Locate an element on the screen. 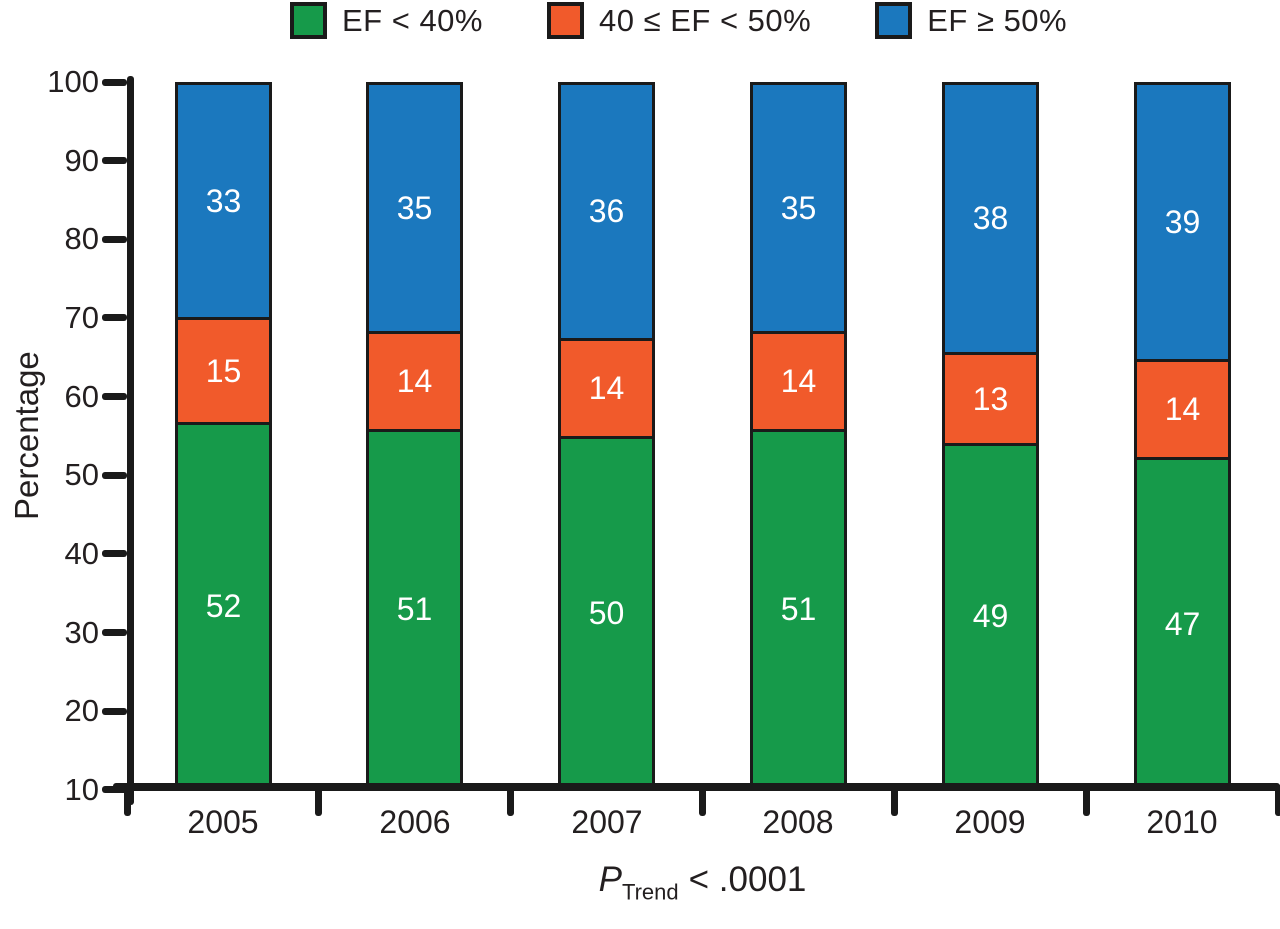 Image resolution: width=1280 pixels, height=929 pixels. y-tick-label: 100 is located at coordinates (73, 81).